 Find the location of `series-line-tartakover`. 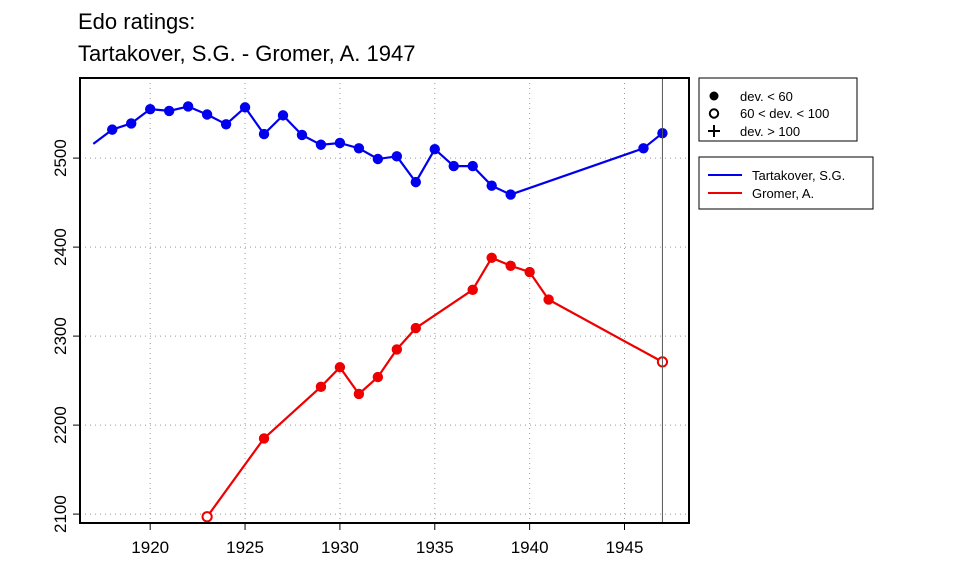

series-line-tartakover is located at coordinates (378, 150).